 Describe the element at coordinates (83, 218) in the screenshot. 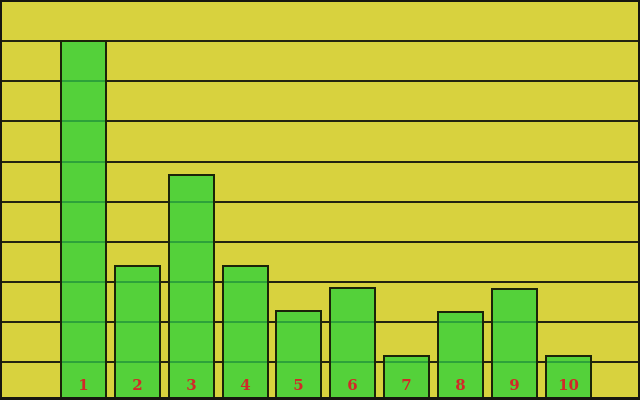

I see `bar: 1` at that location.